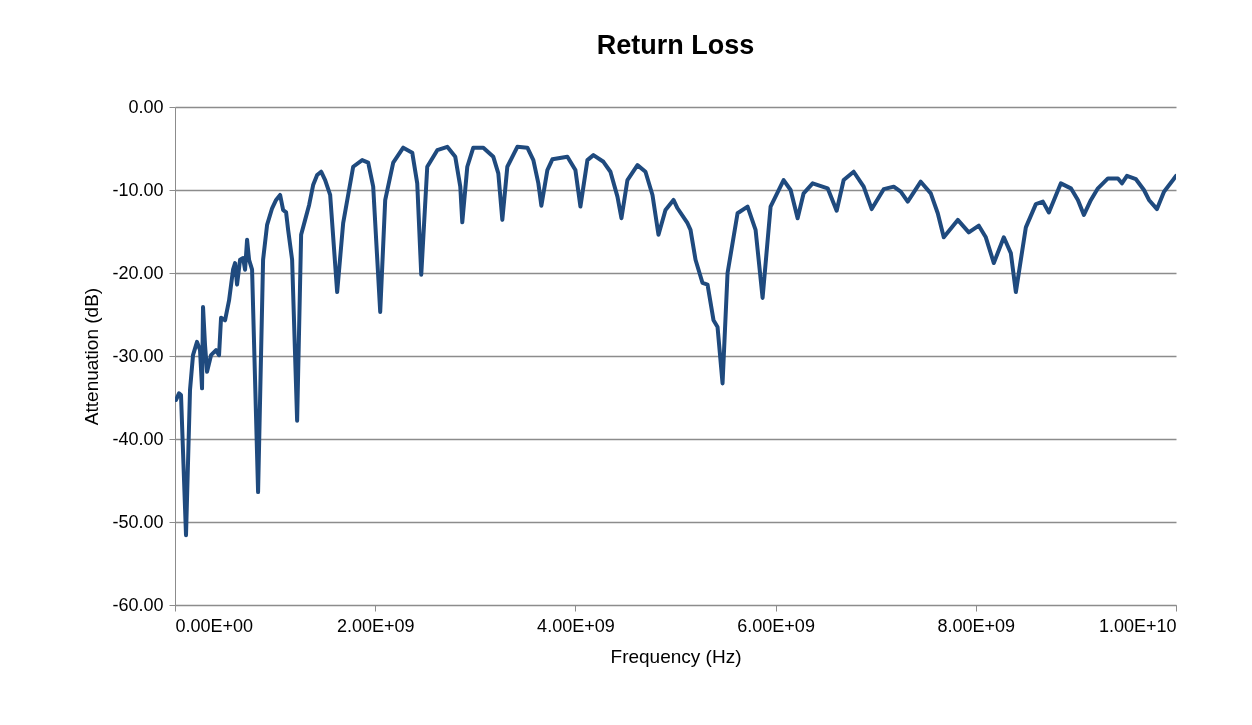 The image size is (1252, 725). I want to click on y-tick-label: 0.00, so click(146, 106).